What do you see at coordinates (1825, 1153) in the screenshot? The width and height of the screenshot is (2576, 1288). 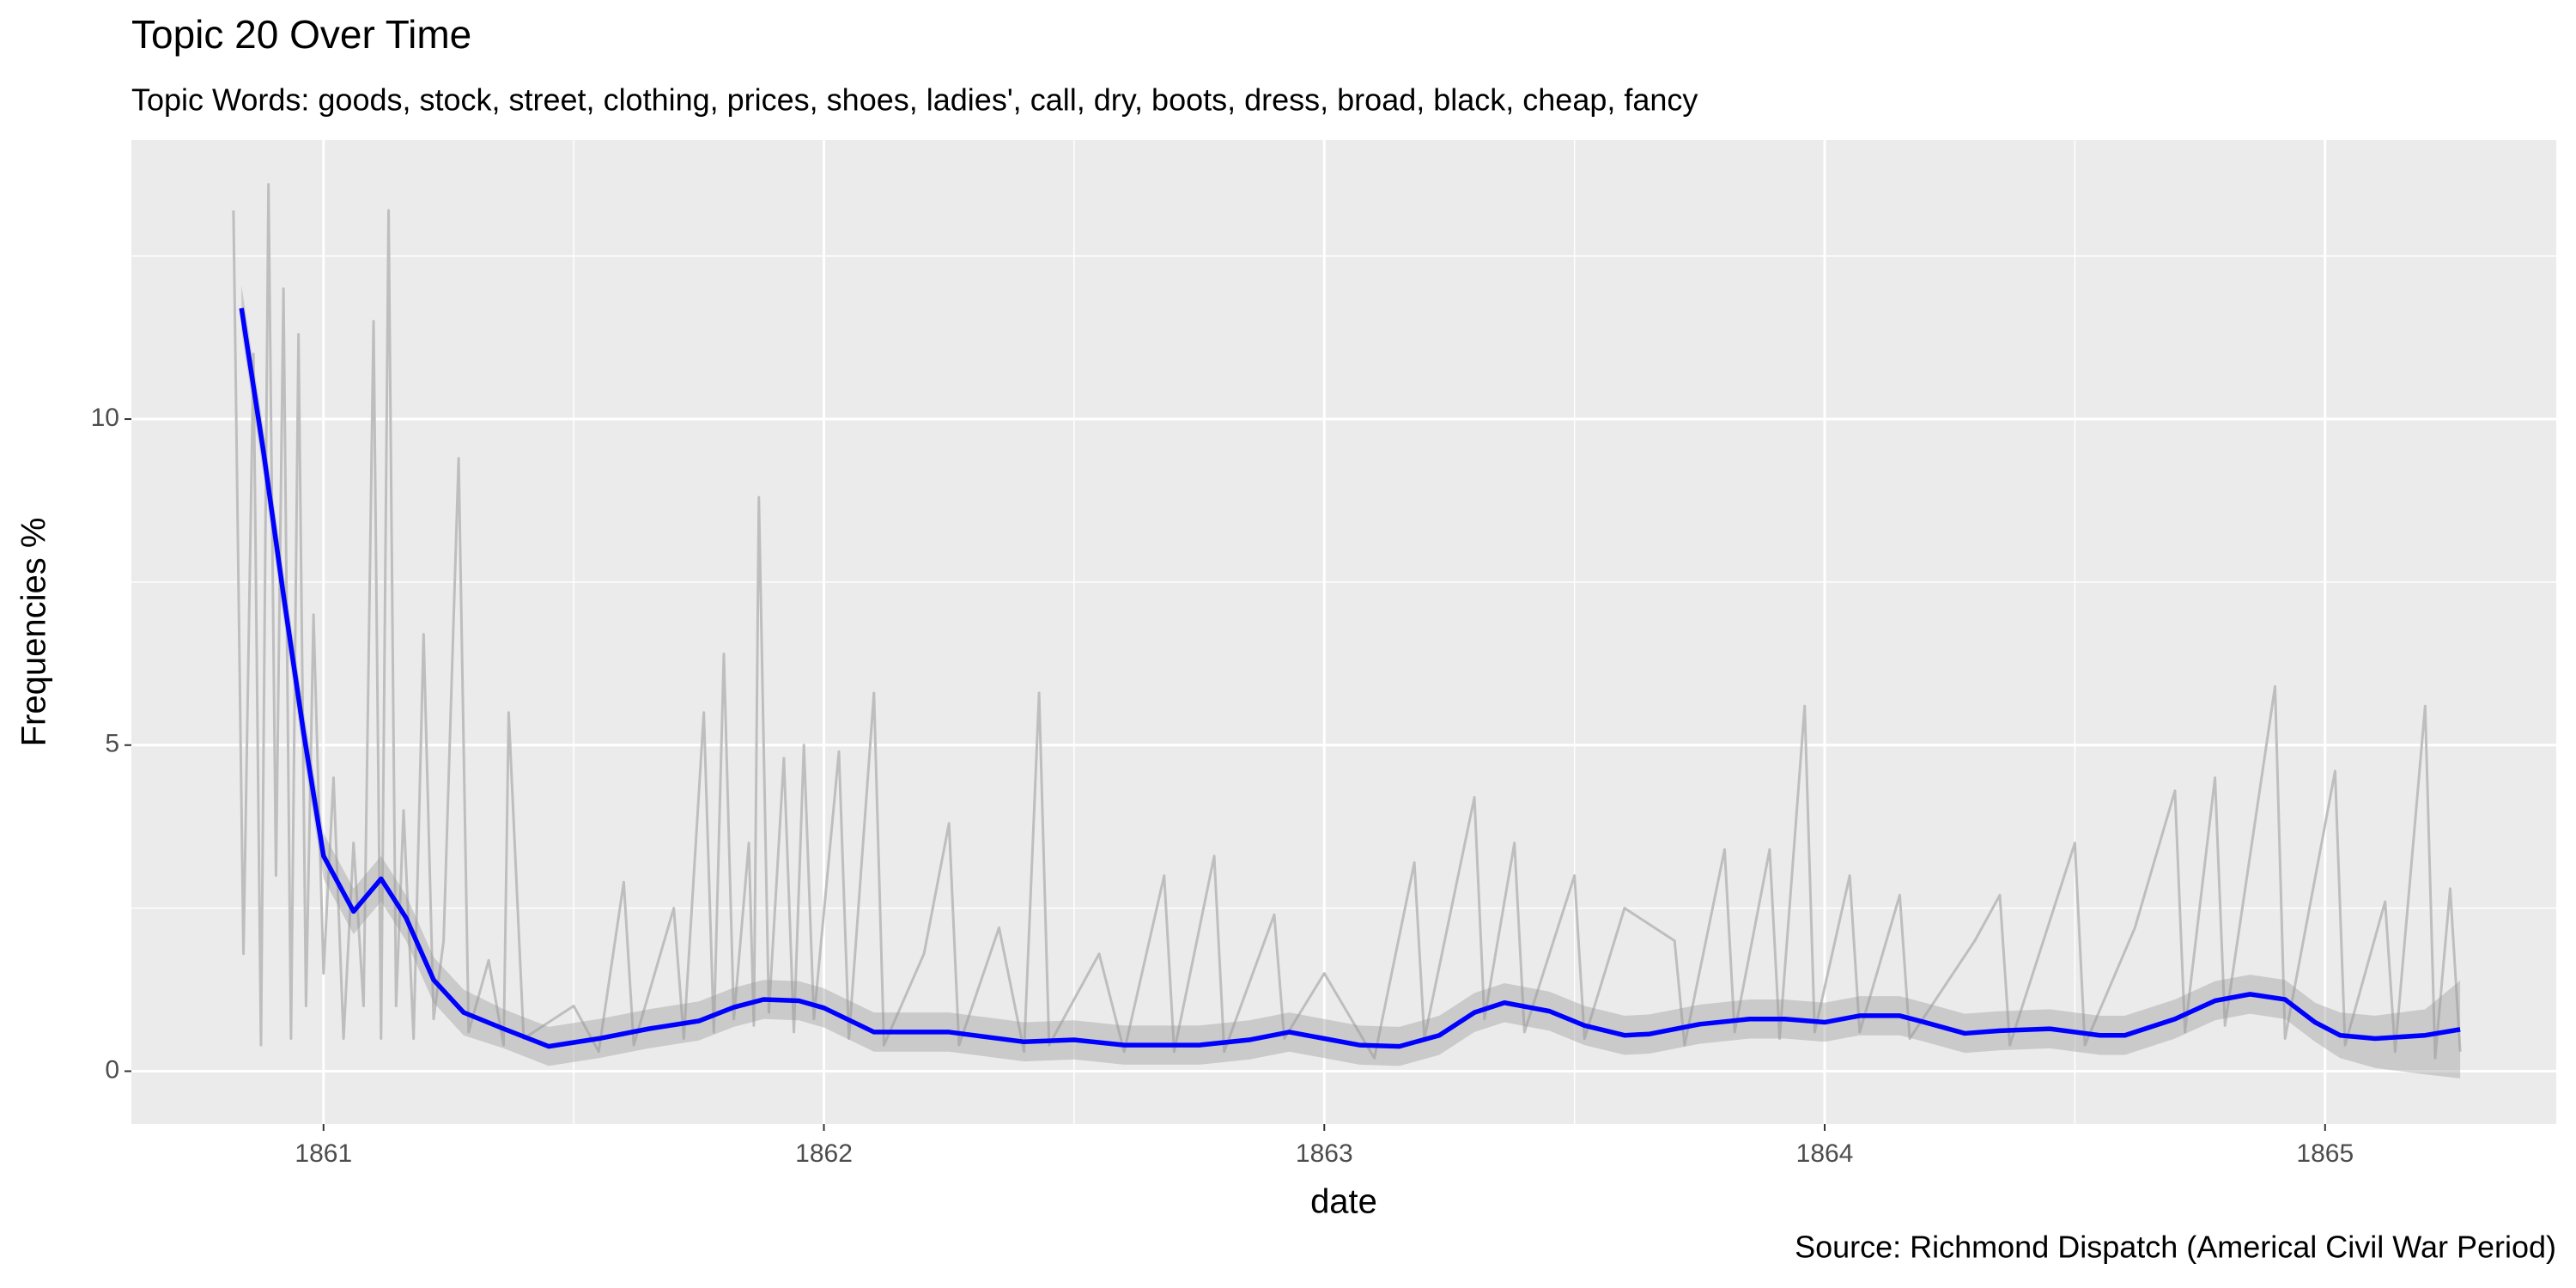 I see `x-tick-label: 1864` at bounding box center [1825, 1153].